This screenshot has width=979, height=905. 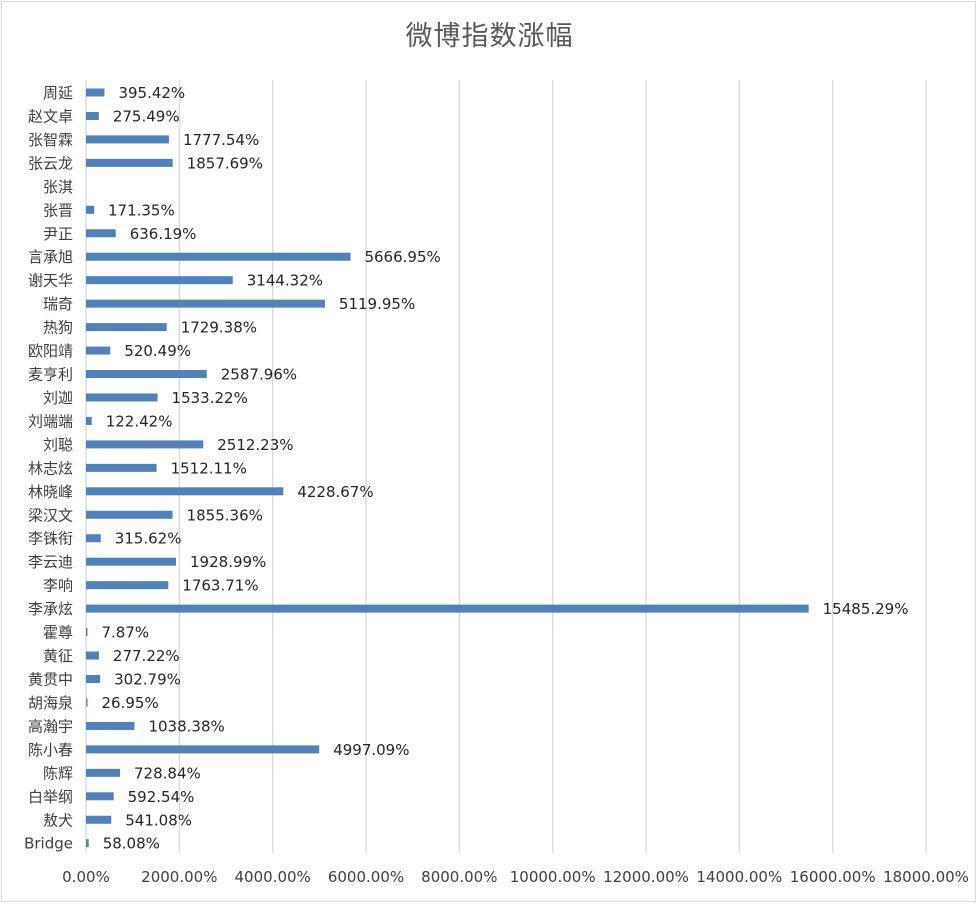 What do you see at coordinates (158, 820) in the screenshot?
I see `data-label-31: 541.08%` at bounding box center [158, 820].